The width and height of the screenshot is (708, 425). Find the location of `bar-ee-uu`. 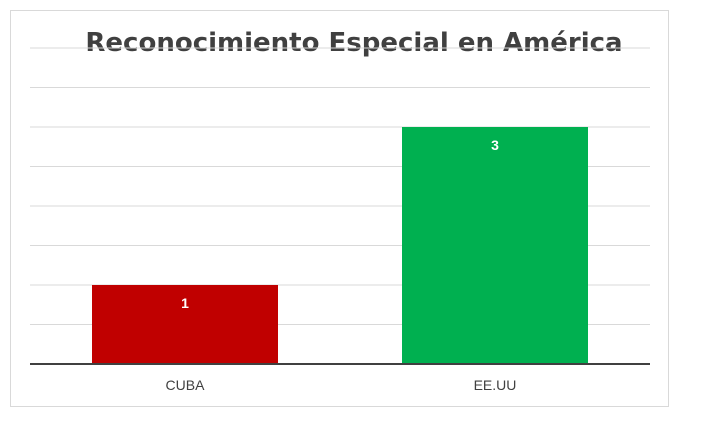

bar-ee-uu is located at coordinates (495, 245).